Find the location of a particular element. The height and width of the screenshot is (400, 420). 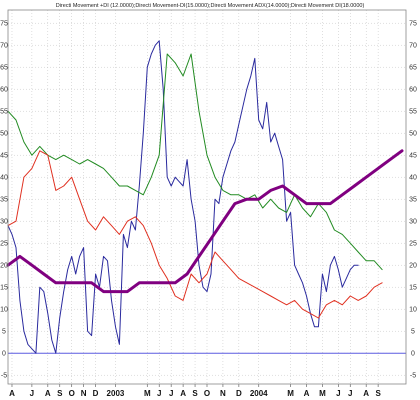

y-tick-label-left: 75 is located at coordinates (4, 24).